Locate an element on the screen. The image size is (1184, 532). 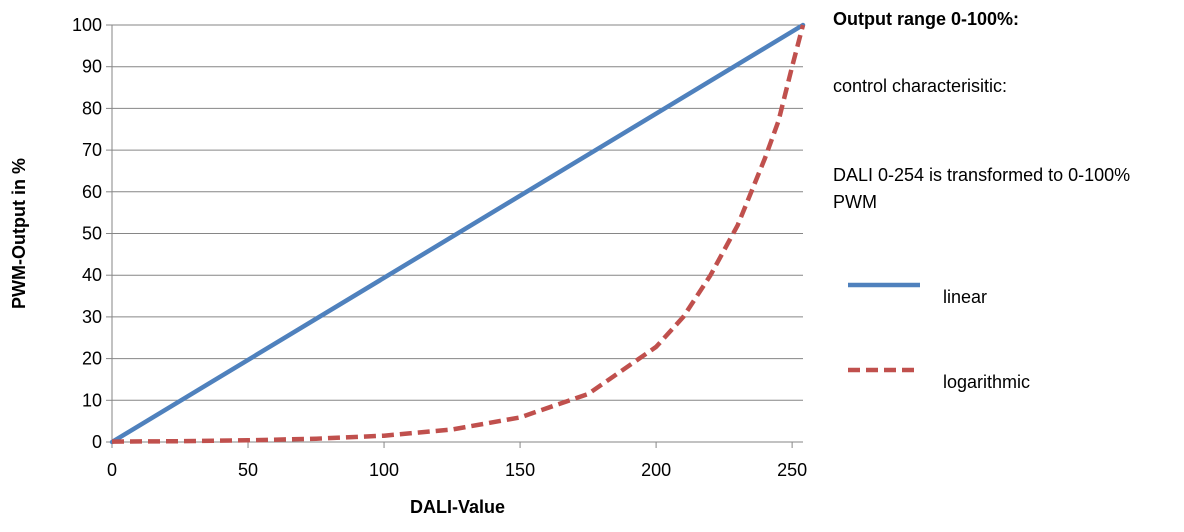
x-tick-label-250: 250 is located at coordinates (792, 470).